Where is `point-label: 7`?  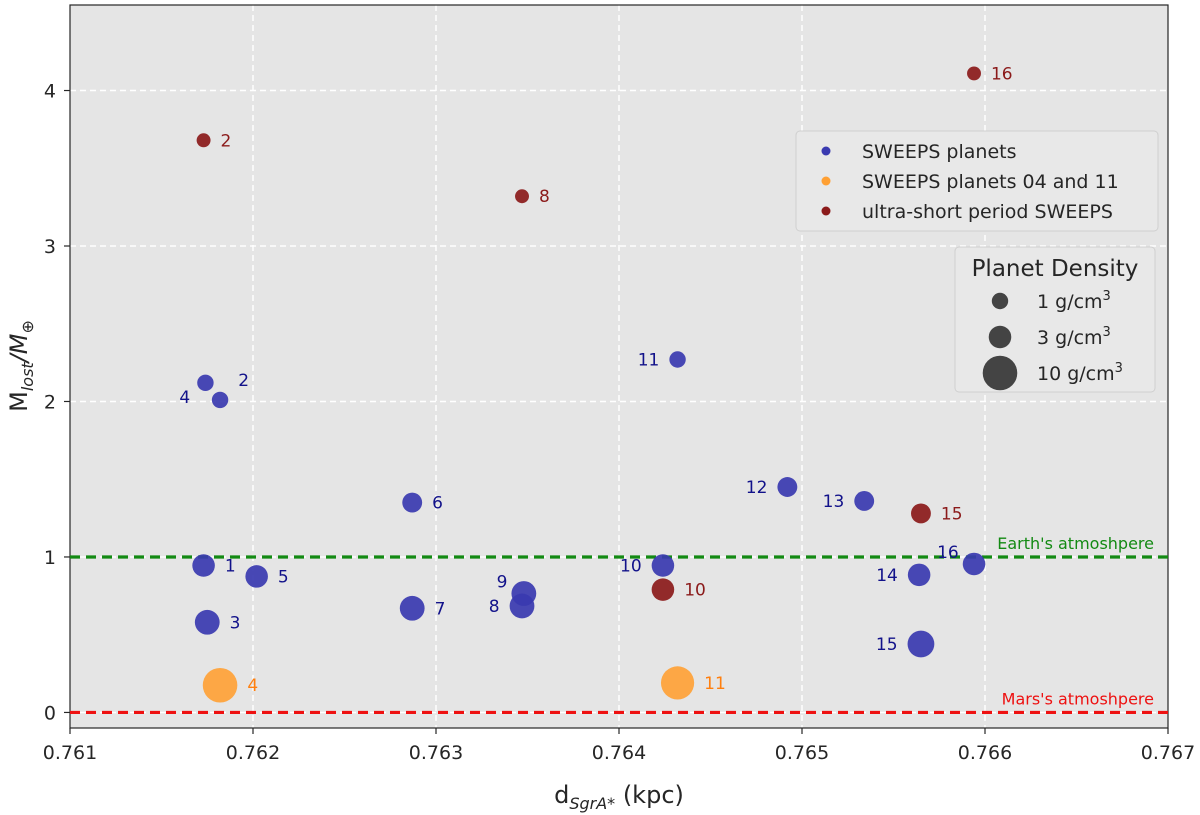
point-label: 7 is located at coordinates (440, 609).